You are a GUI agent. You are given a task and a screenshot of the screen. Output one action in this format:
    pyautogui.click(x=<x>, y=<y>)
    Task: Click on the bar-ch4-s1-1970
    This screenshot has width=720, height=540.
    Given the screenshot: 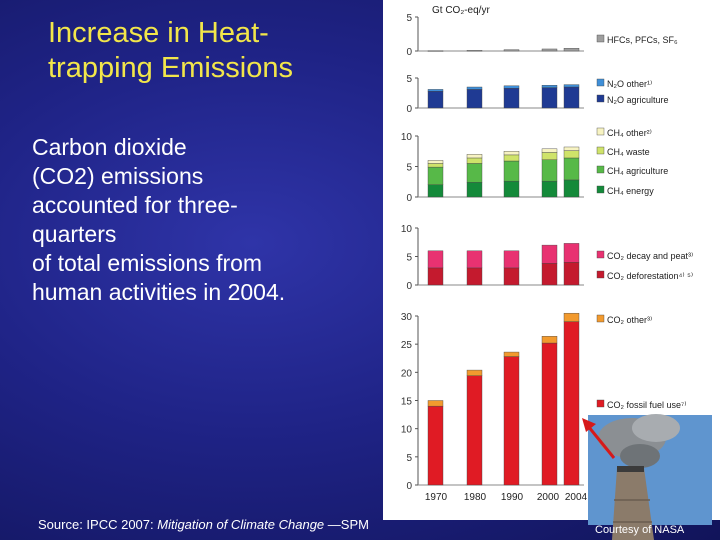 What is the action you would take?
    pyautogui.click(x=435, y=176)
    